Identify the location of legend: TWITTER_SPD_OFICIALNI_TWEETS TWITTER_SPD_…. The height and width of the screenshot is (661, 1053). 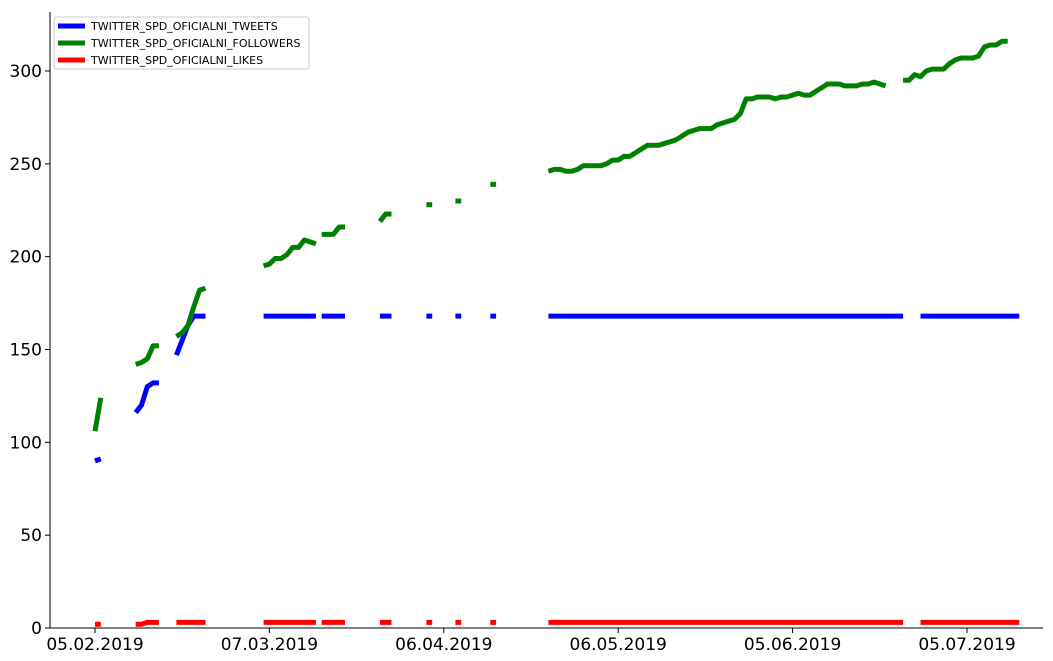
(181, 43).